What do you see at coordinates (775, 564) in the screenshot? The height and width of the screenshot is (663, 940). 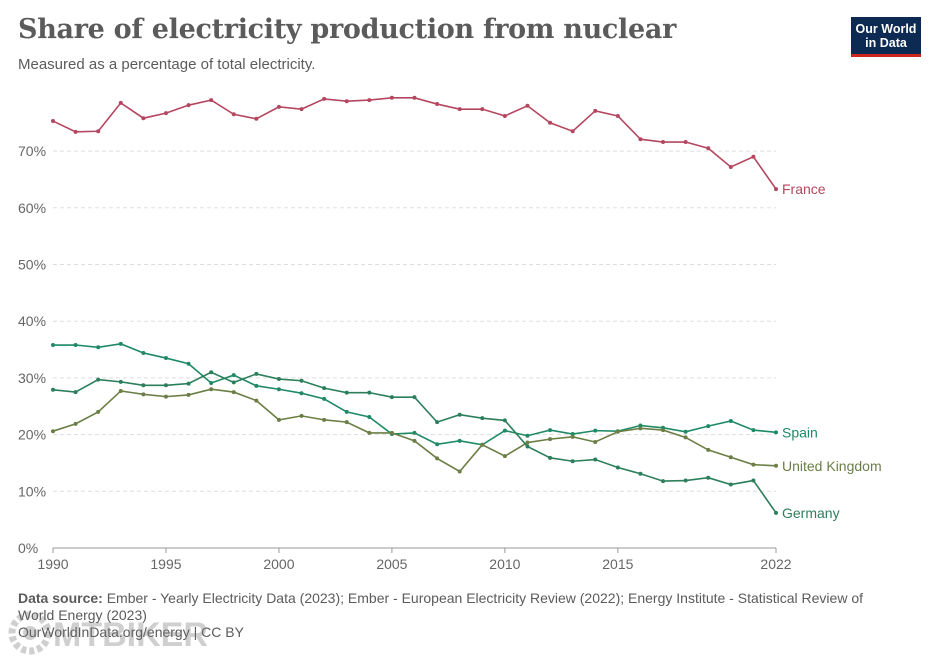 I see `x-tick-label: 2022` at bounding box center [775, 564].